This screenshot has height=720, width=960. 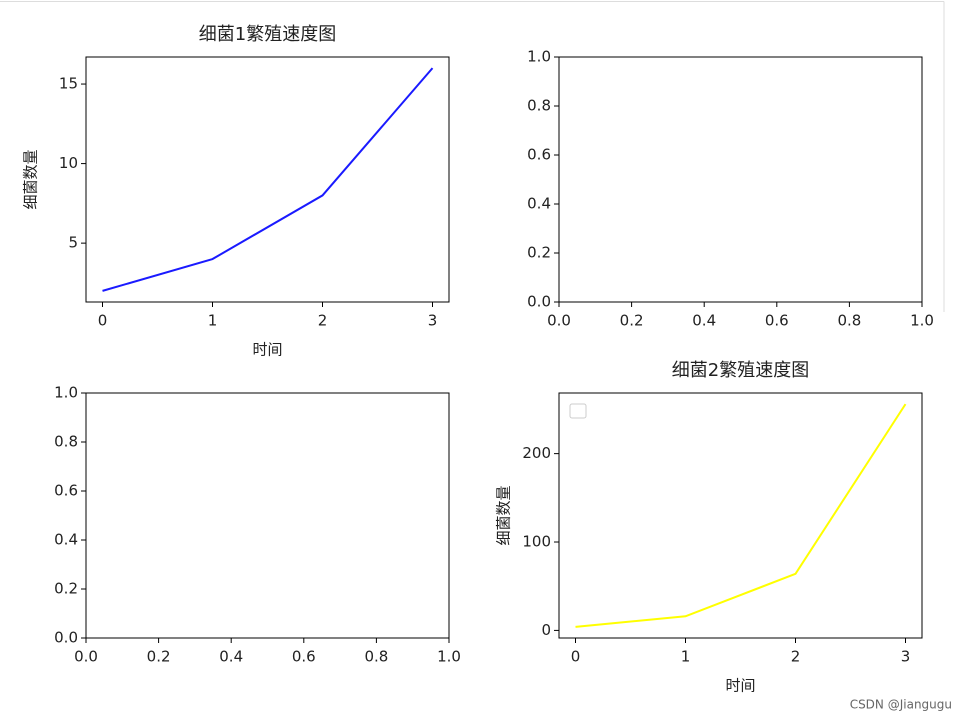 I want to click on y-tick-label: 15, so click(x=68, y=84).